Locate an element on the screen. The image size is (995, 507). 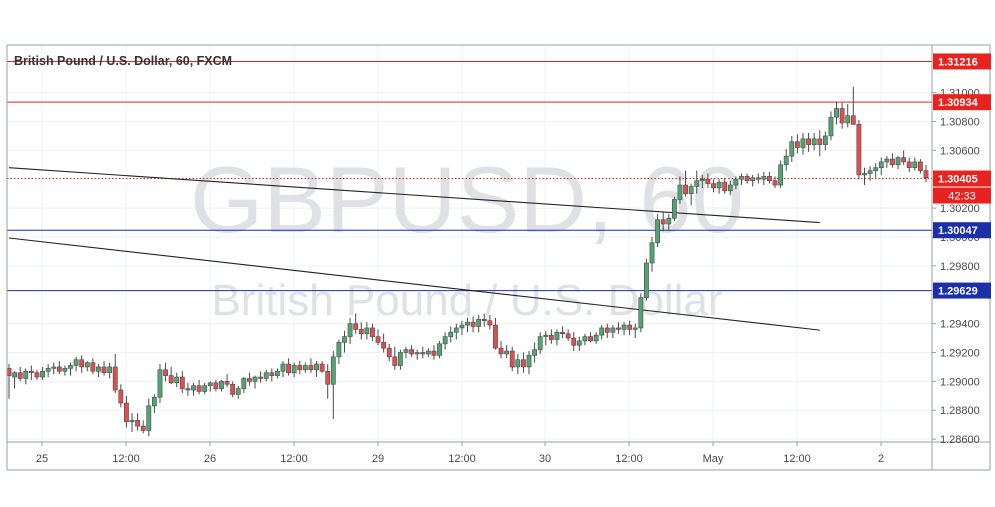
x-tick-label: 12:00 is located at coordinates (797, 459).